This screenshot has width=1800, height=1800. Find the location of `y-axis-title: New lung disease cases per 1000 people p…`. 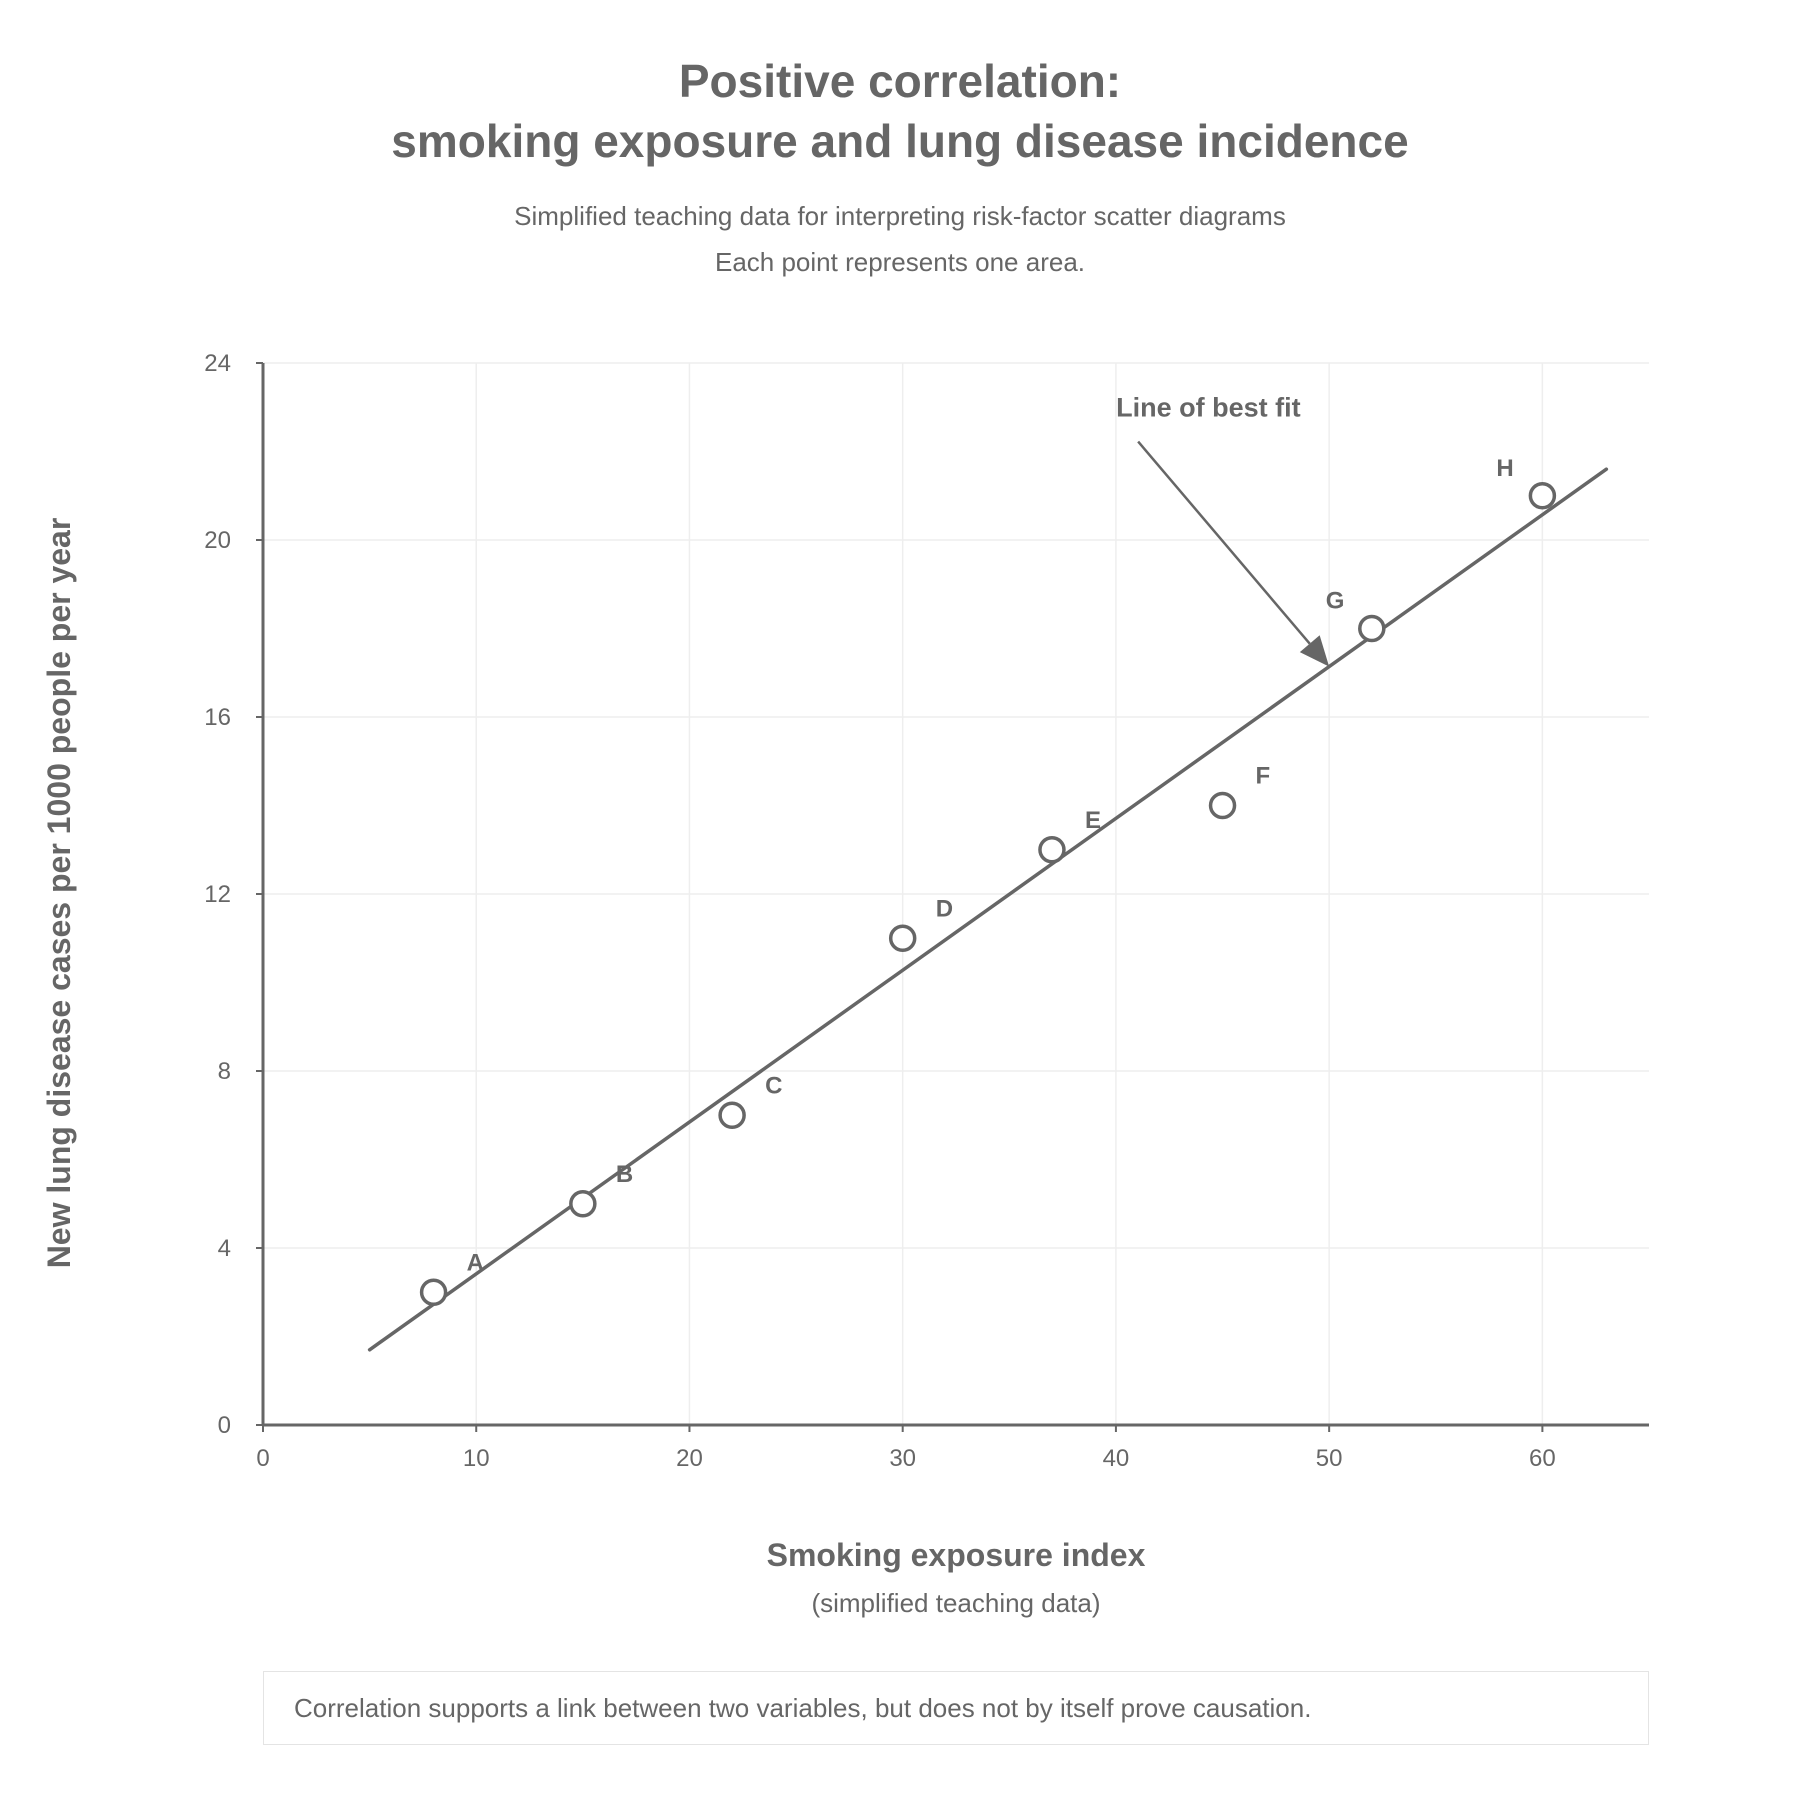

y-axis-title: New lung disease cases per 1000 people p… is located at coordinates (59, 893).